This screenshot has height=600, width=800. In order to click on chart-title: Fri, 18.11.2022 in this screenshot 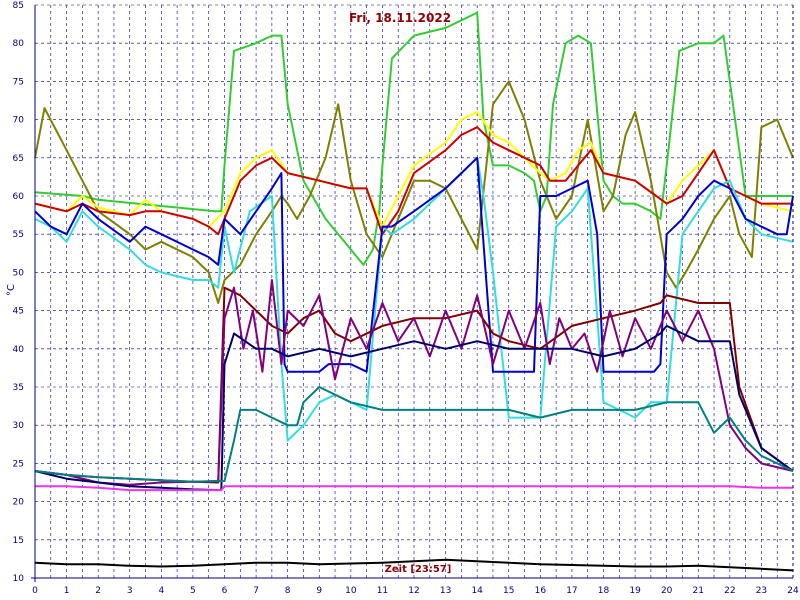, I will do `click(400, 18)`.